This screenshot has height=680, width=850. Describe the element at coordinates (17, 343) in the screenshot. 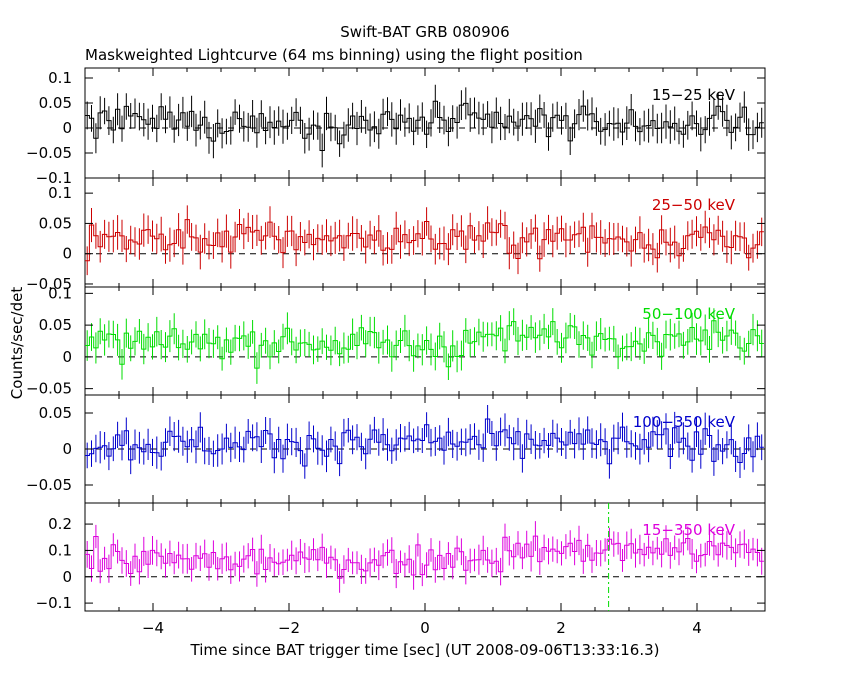

I see `y-axis-label: Counts/sec/det` at that location.